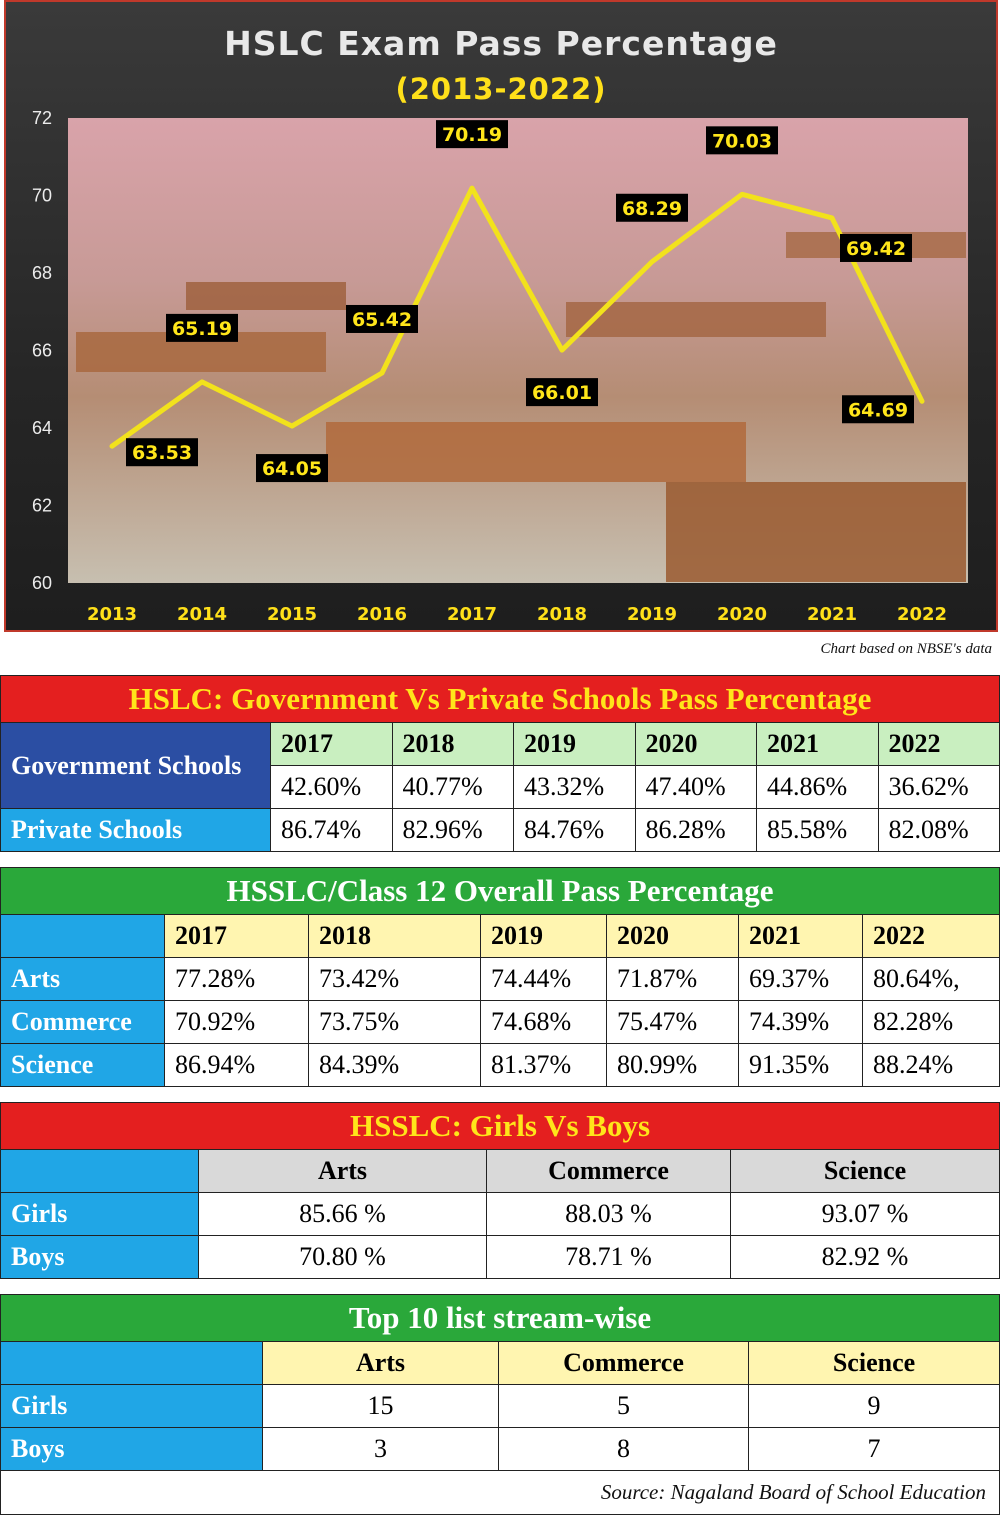 This screenshot has width=1000, height=1527. I want to click on data-label: 64.05, so click(292, 469).